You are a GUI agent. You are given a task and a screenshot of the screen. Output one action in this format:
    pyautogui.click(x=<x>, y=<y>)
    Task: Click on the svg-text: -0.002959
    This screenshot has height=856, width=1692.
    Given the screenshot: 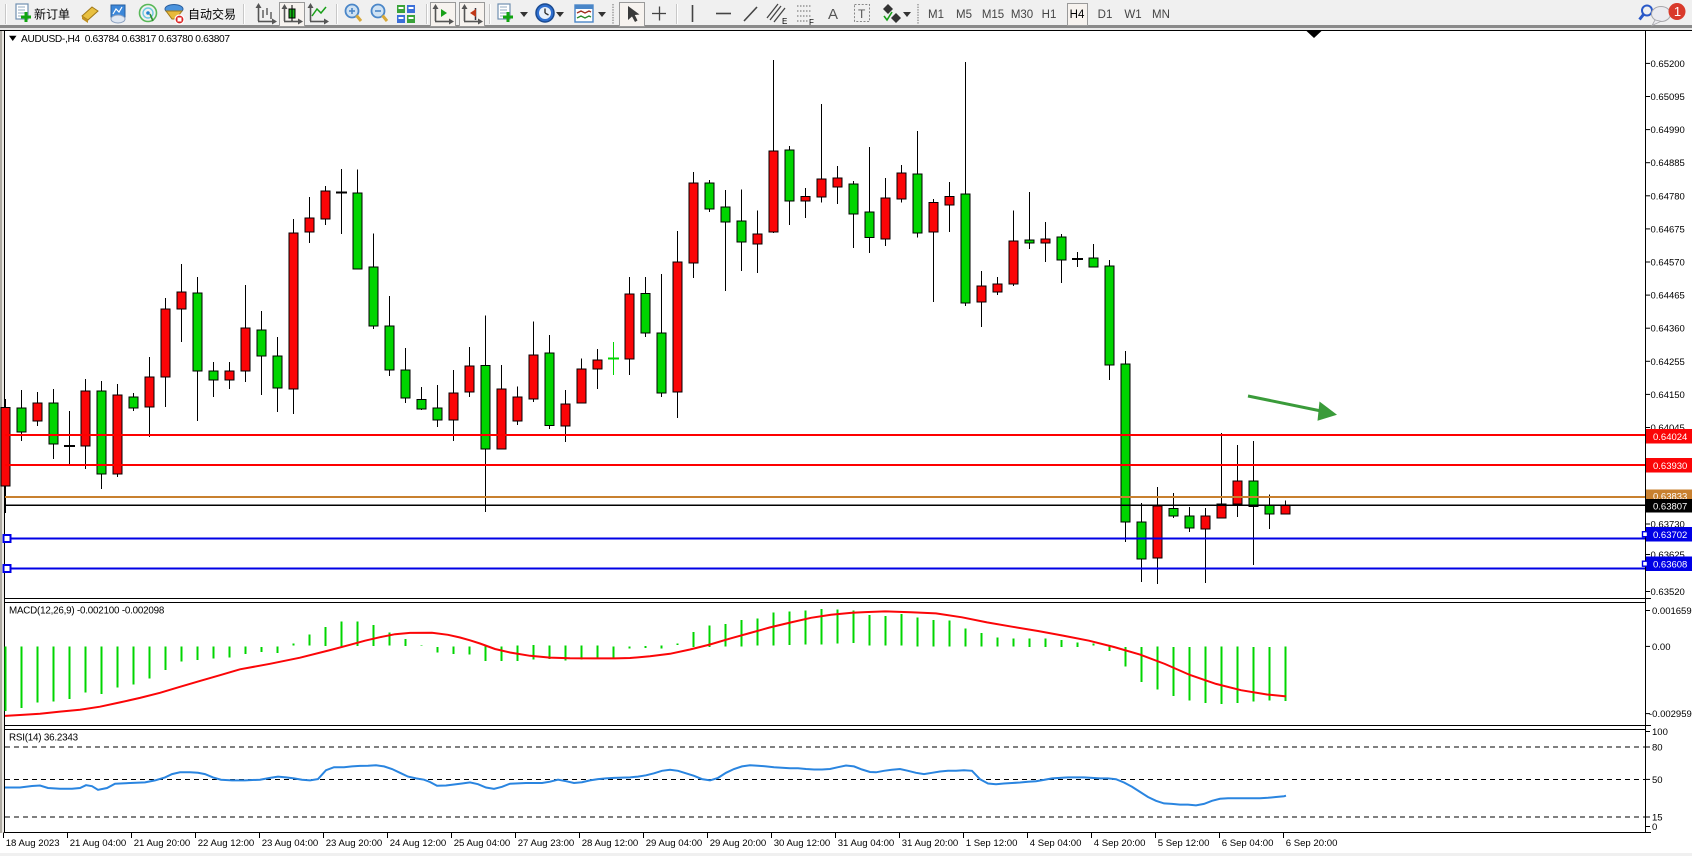 What is the action you would take?
    pyautogui.click(x=1670, y=714)
    